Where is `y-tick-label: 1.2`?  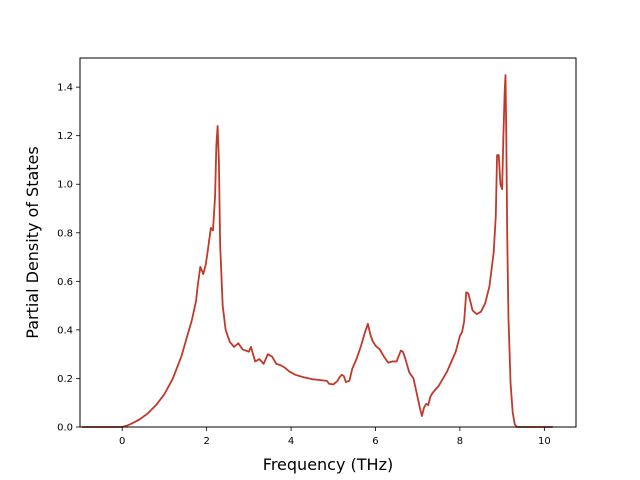
y-tick-label: 1.2 is located at coordinates (65, 136).